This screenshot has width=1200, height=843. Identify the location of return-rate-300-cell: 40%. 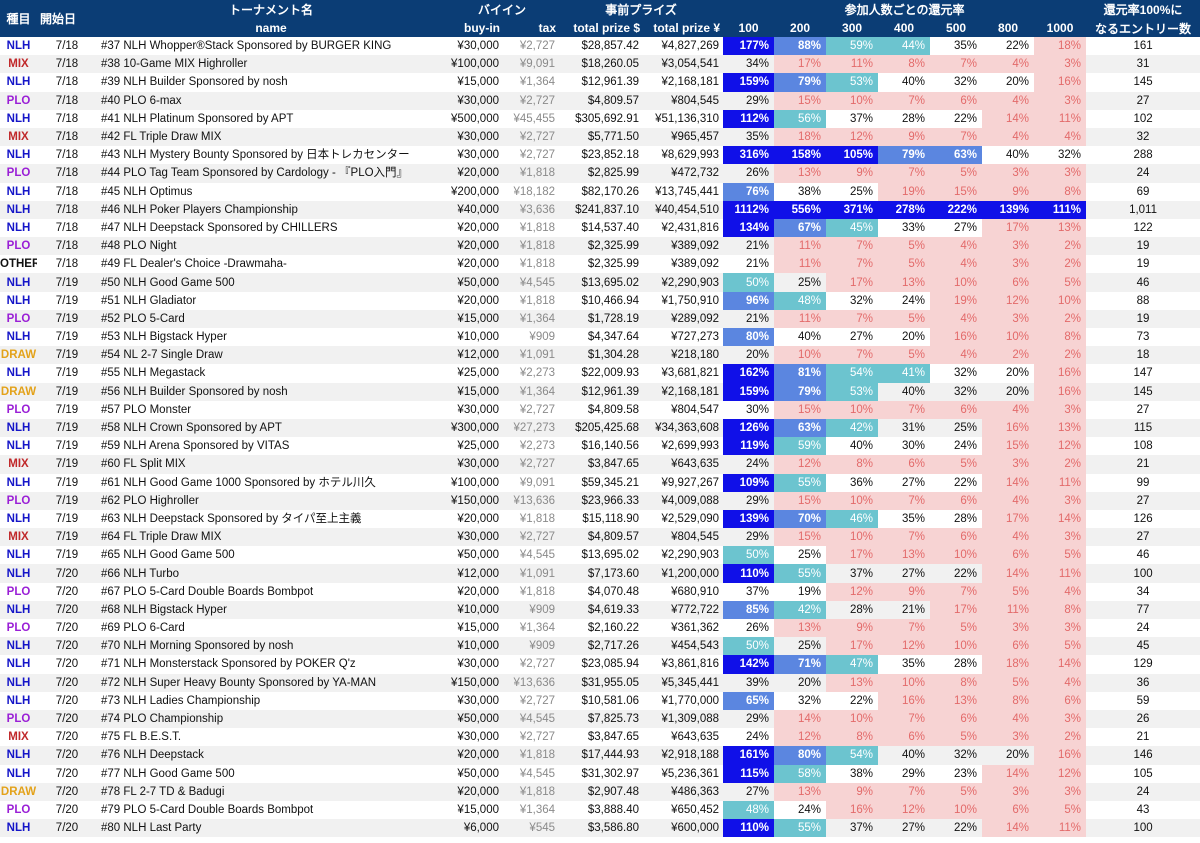
(862, 446).